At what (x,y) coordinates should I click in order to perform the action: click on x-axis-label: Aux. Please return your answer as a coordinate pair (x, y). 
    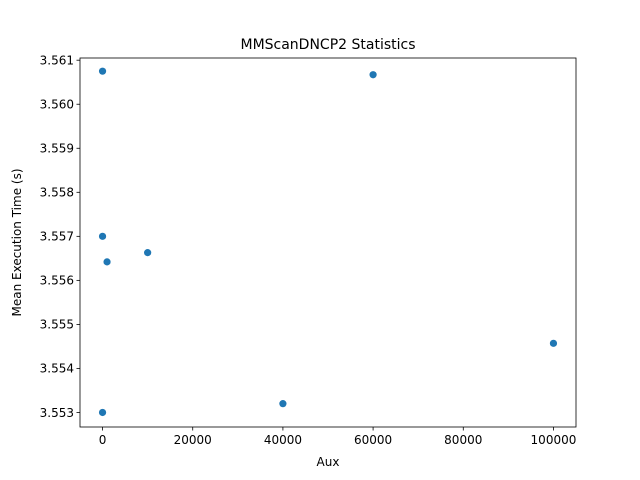
    Looking at the image, I should click on (328, 462).